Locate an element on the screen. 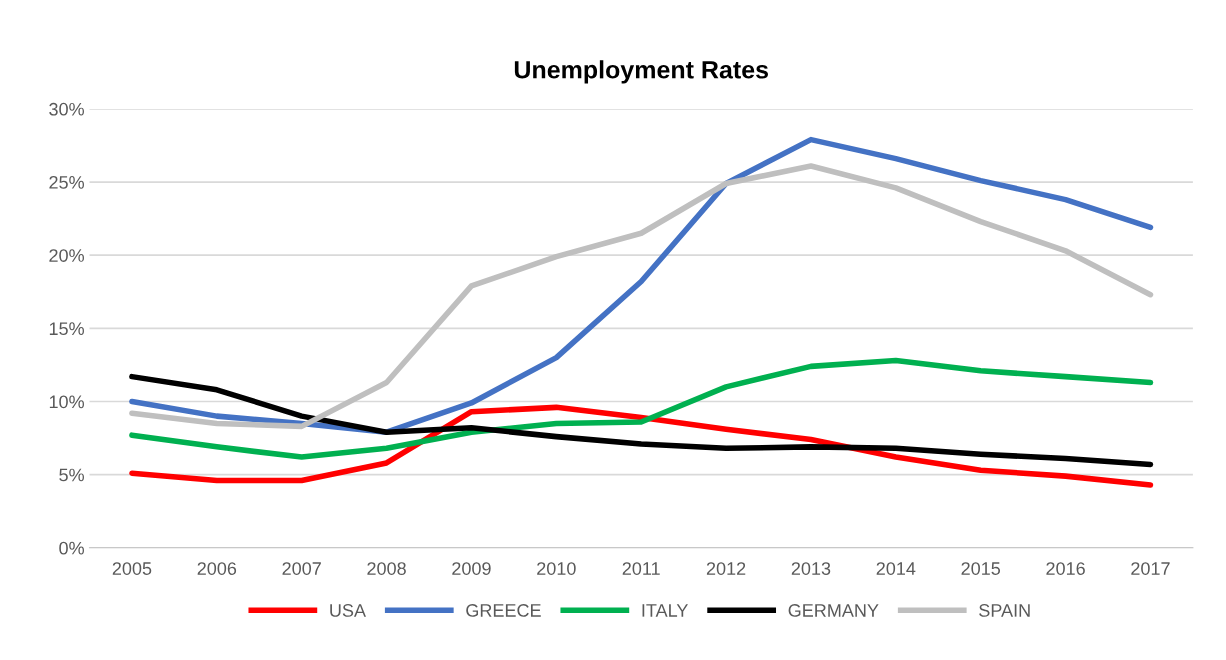 This screenshot has height=660, width=1226. x-tick-label: 2017 is located at coordinates (1150, 568).